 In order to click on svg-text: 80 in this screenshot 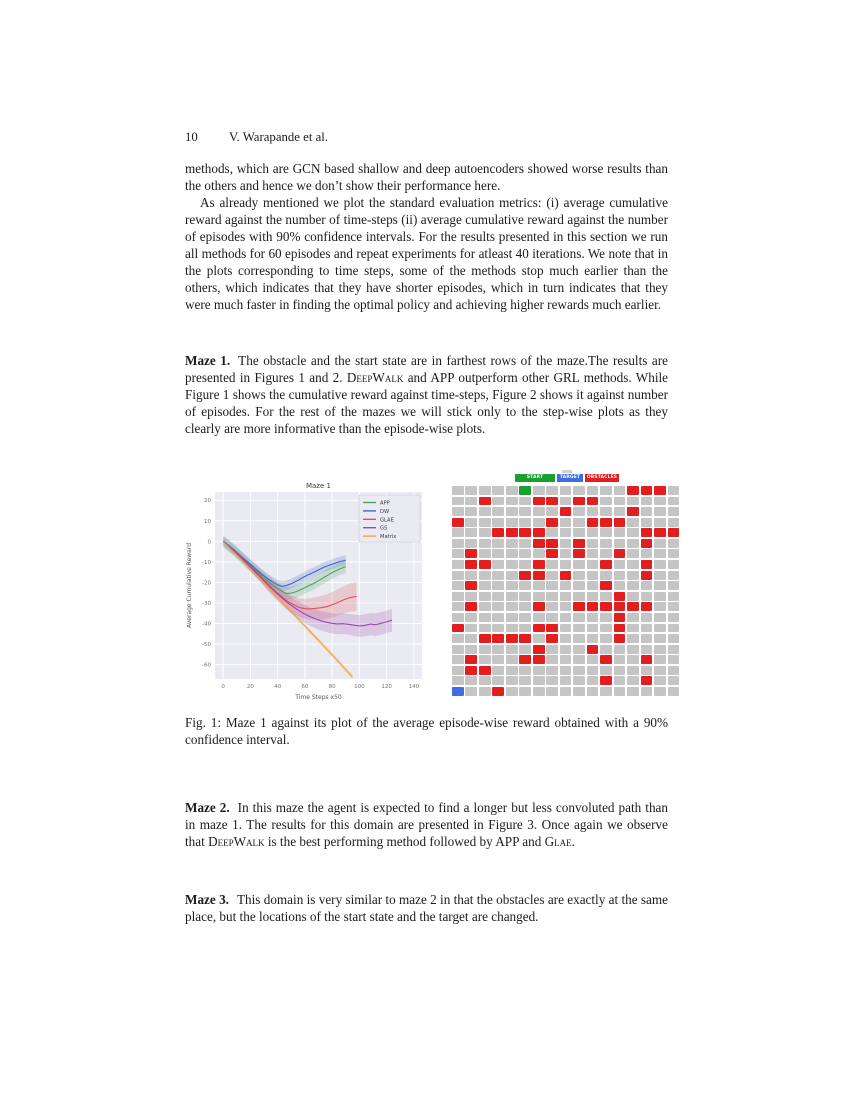, I will do `click(332, 687)`.